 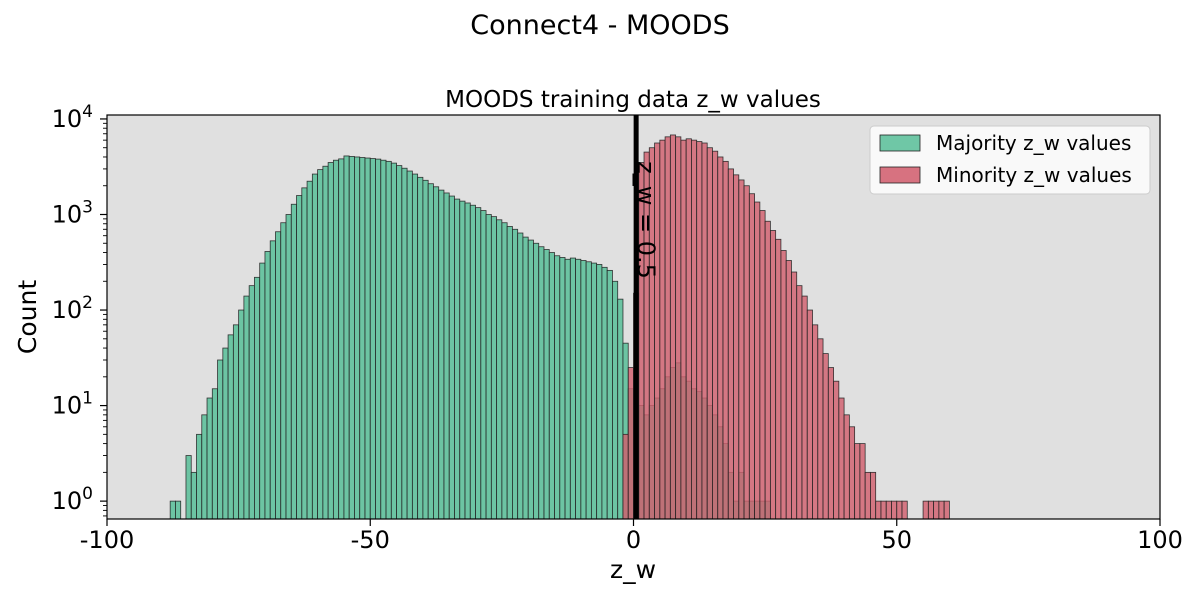 What do you see at coordinates (633, 100) in the screenshot?
I see `chart-title: MOODS training data z_w values` at bounding box center [633, 100].